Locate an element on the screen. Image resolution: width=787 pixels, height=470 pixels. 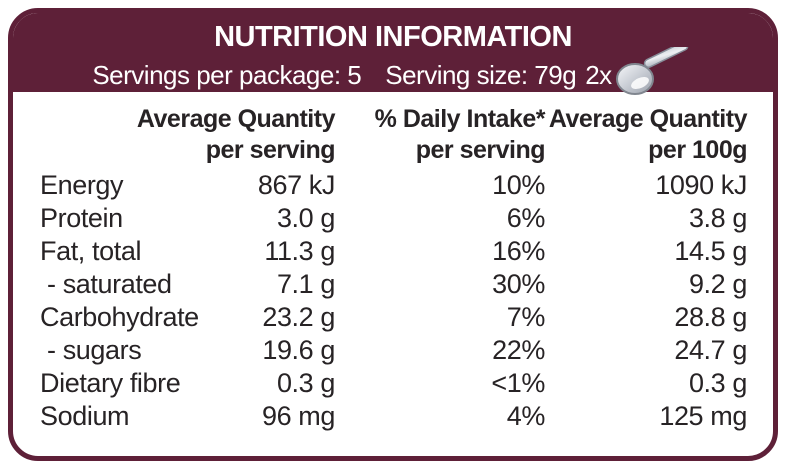
value-daily-intake: 30% is located at coordinates (518, 284).